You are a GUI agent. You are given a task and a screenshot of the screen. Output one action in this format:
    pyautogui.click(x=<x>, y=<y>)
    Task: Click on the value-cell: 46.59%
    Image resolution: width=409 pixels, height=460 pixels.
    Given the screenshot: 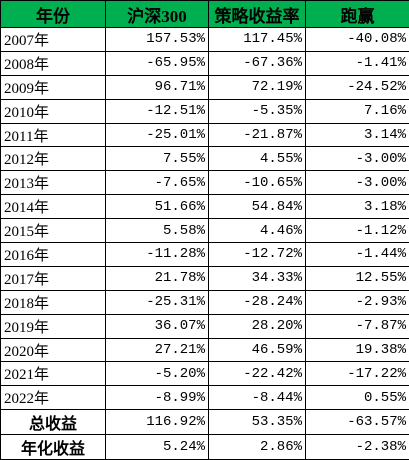 What is the action you would take?
    pyautogui.click(x=257, y=350)
    